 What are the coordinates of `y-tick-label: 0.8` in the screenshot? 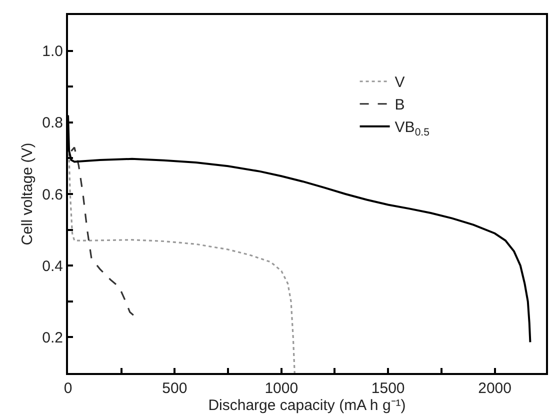 It's located at (52, 123).